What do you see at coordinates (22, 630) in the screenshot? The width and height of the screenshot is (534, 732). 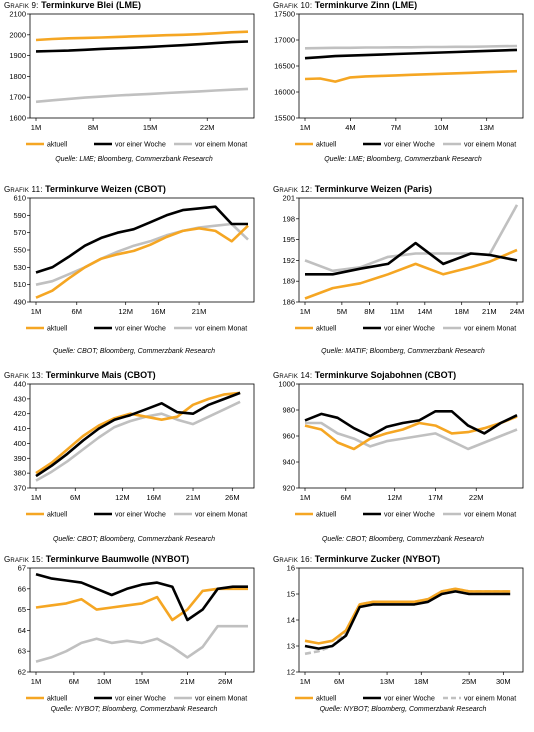 I see `y-tick-label: 64` at bounding box center [22, 630].